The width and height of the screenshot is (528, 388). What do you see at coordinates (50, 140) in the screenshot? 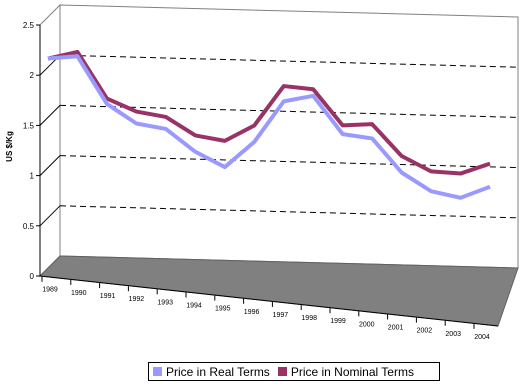
I see `side-wall` at bounding box center [50, 140].